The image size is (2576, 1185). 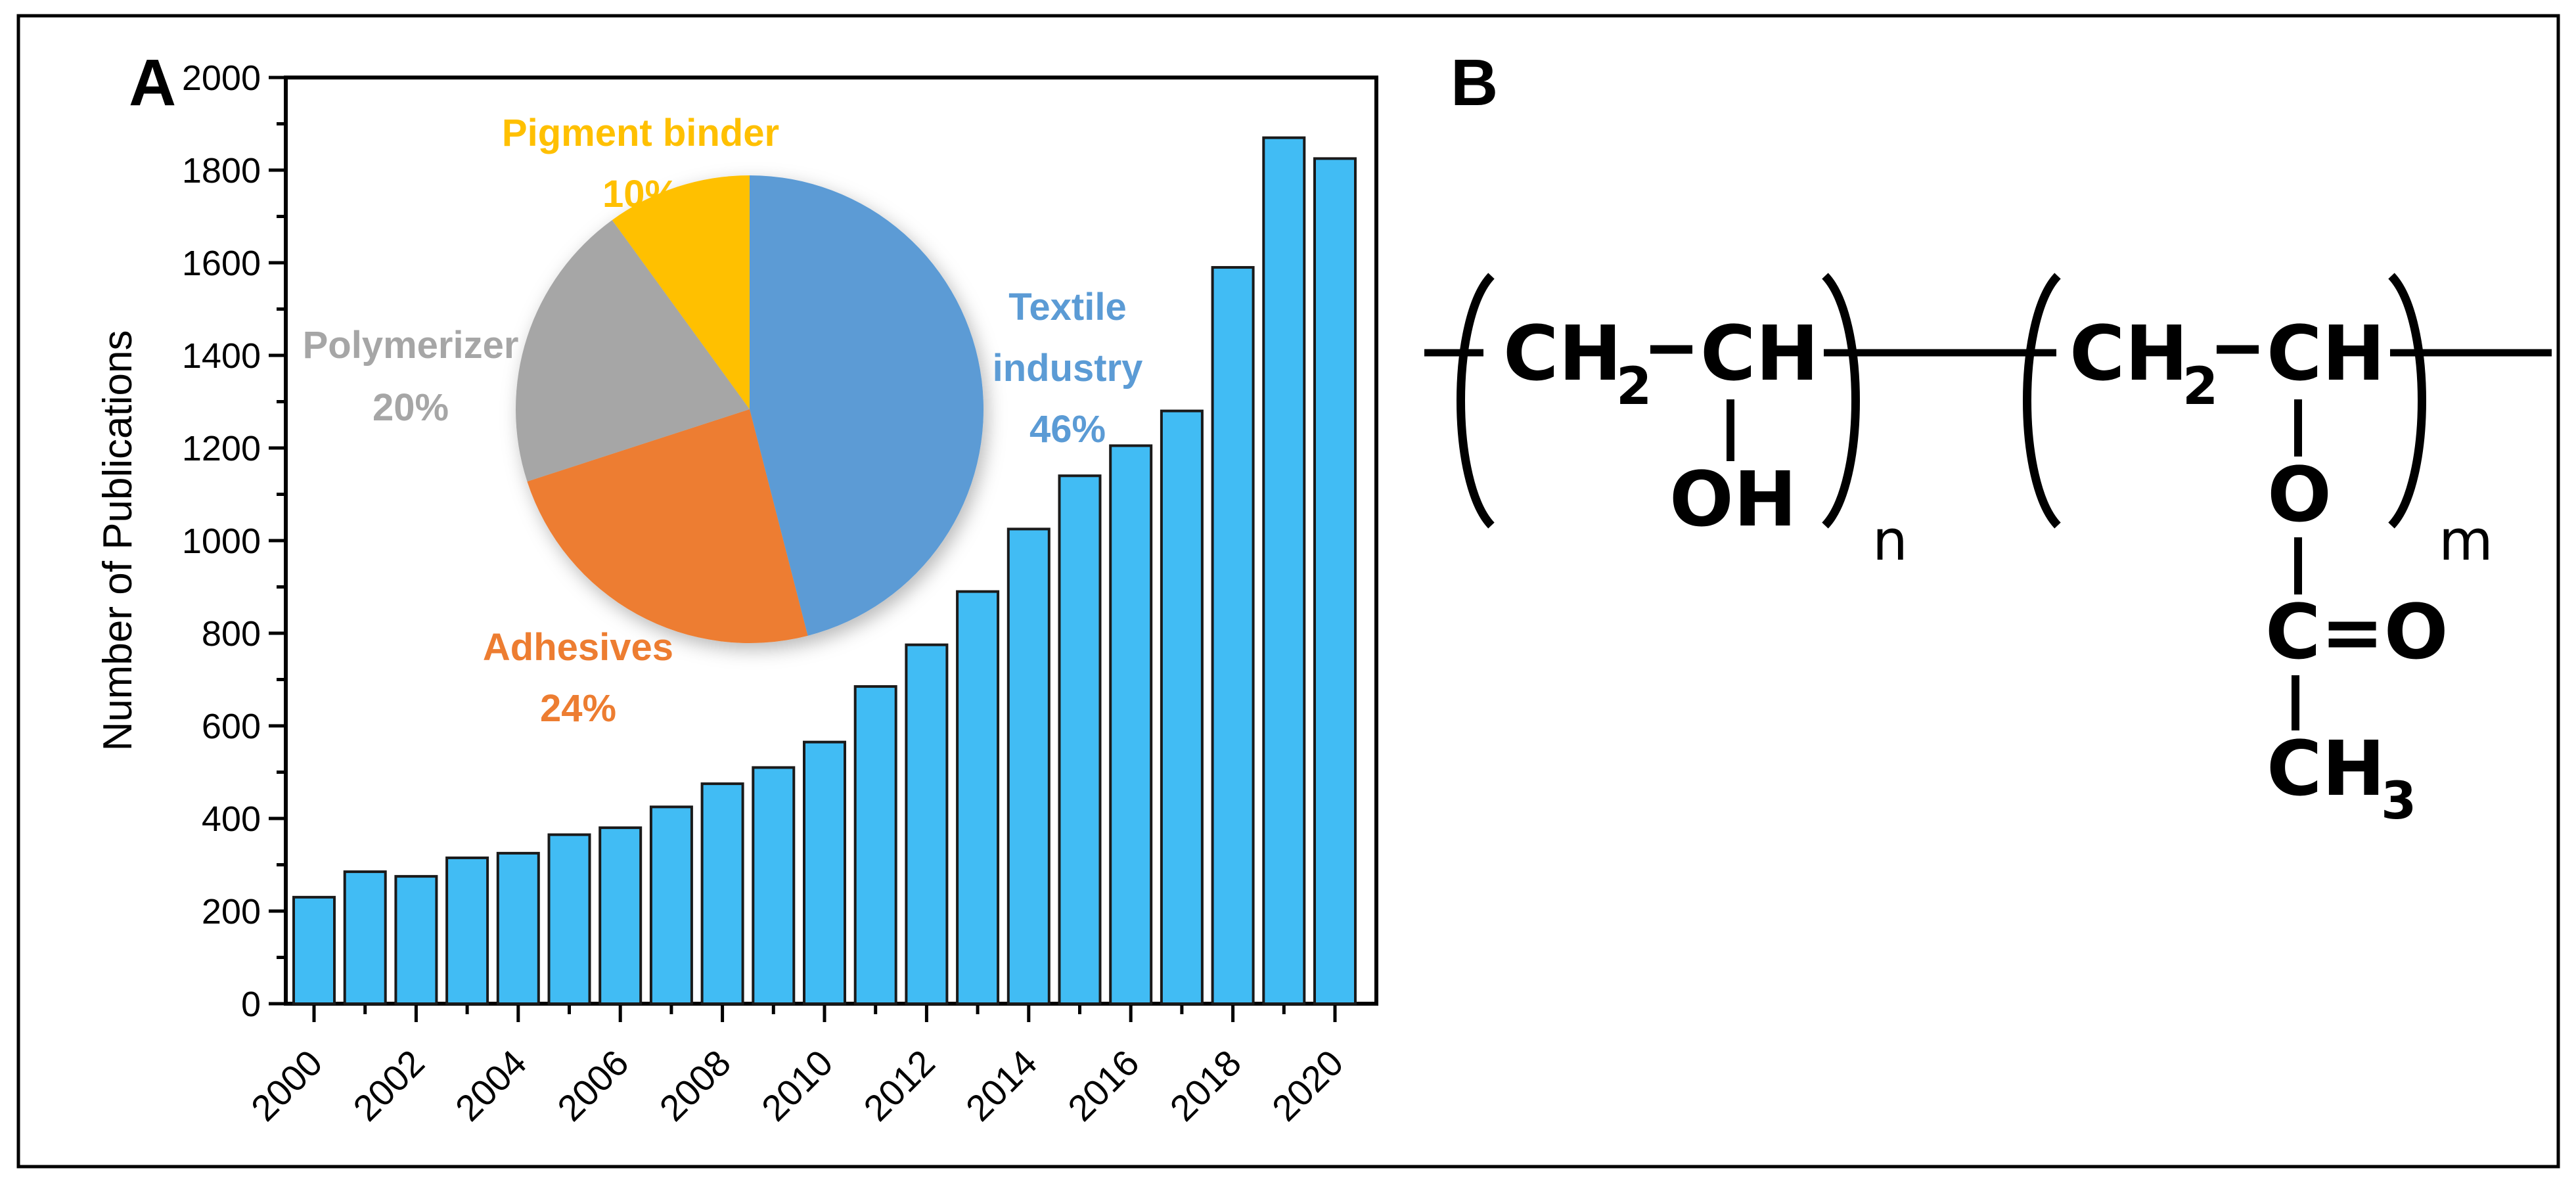 I want to click on pie-label-textile-industry-line1: Textile, so click(x=1067, y=307).